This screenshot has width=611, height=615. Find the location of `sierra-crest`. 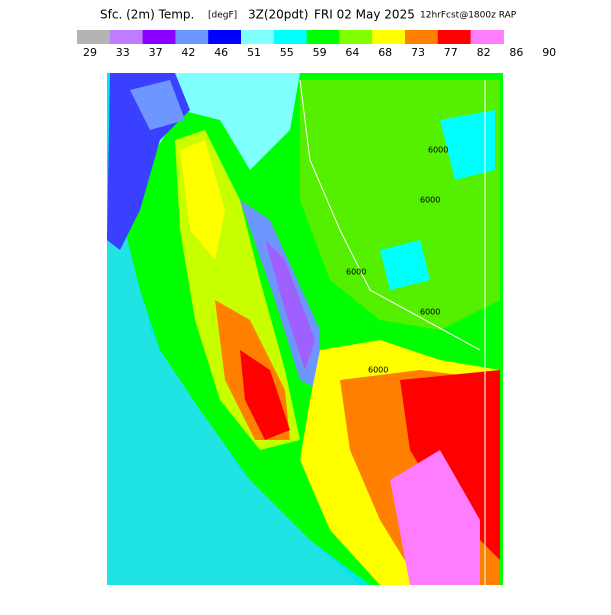

sierra-crest is located at coordinates (290, 305).